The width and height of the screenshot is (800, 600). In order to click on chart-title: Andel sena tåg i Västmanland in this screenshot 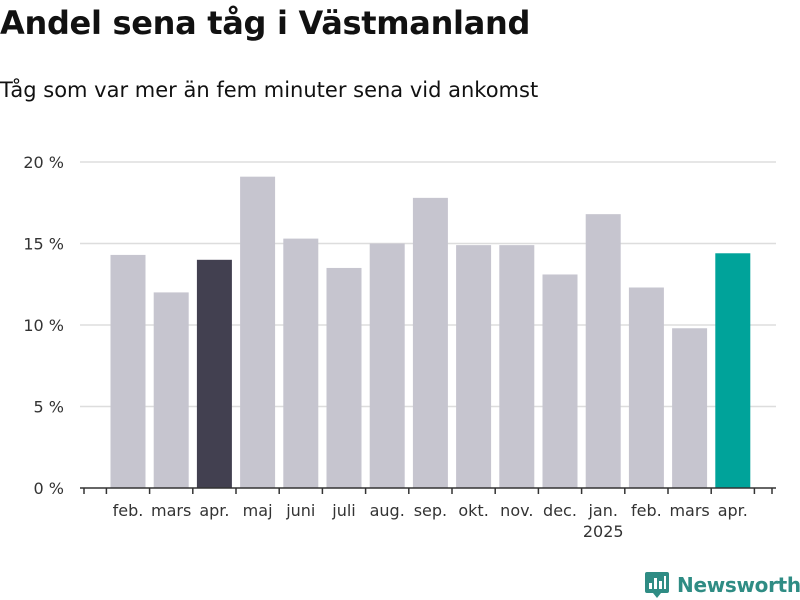, I will do `click(265, 23)`.